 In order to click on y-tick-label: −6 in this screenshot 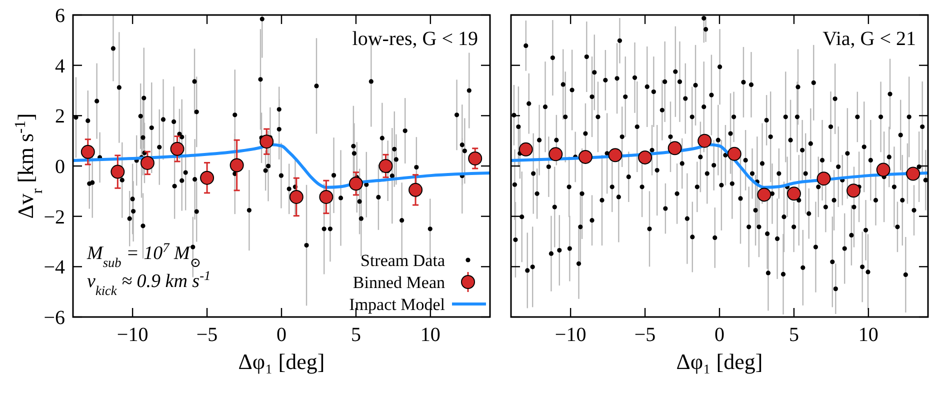, I will do `click(54, 318)`.